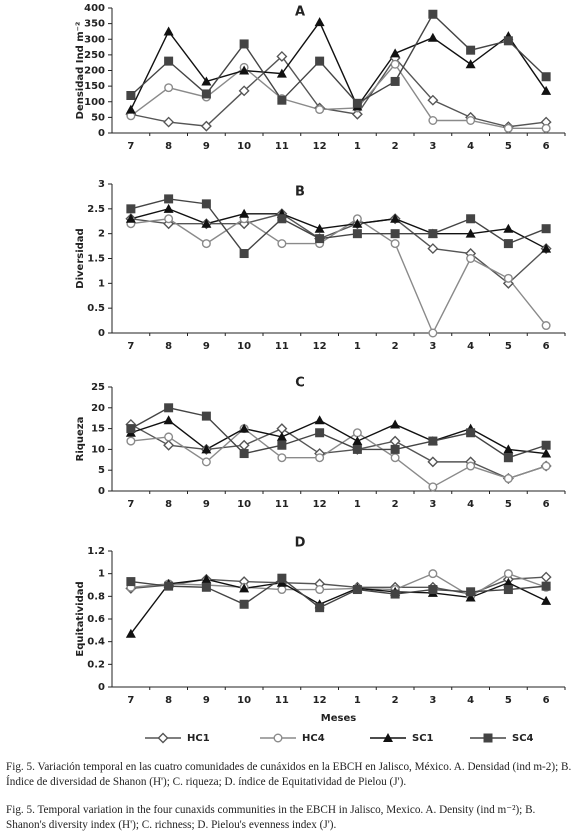 Image resolution: width=580 pixels, height=836 pixels. Describe the element at coordinates (94, 71) in the screenshot. I see `y-tick-label: 200` at that location.